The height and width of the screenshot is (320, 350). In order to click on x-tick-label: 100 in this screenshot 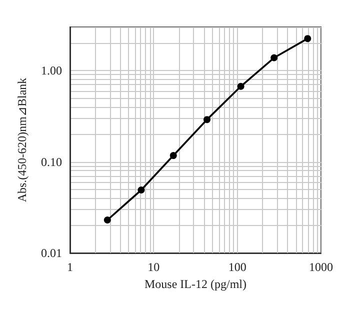, I will do `click(237, 267)`.